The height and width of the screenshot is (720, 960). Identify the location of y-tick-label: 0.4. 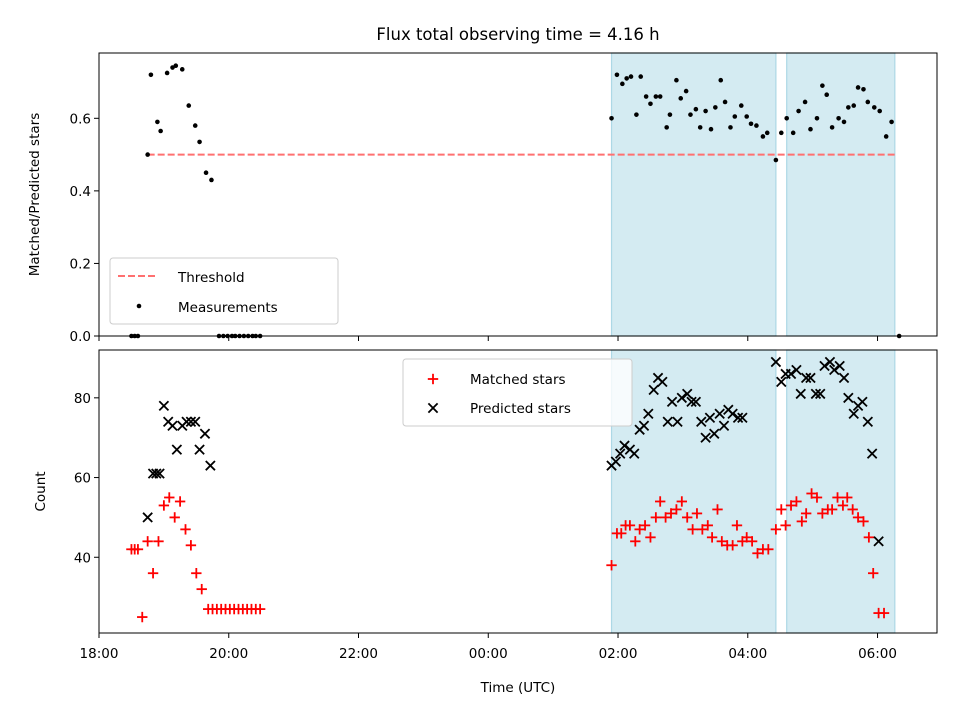
(80, 192).